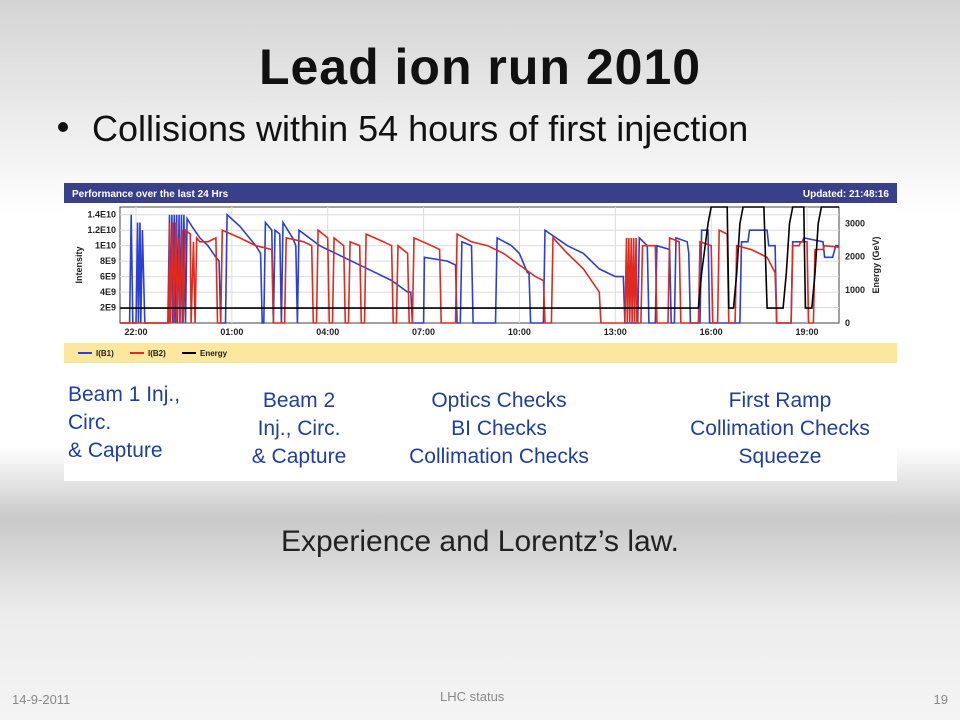  What do you see at coordinates (79, 264) in the screenshot?
I see `y-axis-label: Intensity` at bounding box center [79, 264].